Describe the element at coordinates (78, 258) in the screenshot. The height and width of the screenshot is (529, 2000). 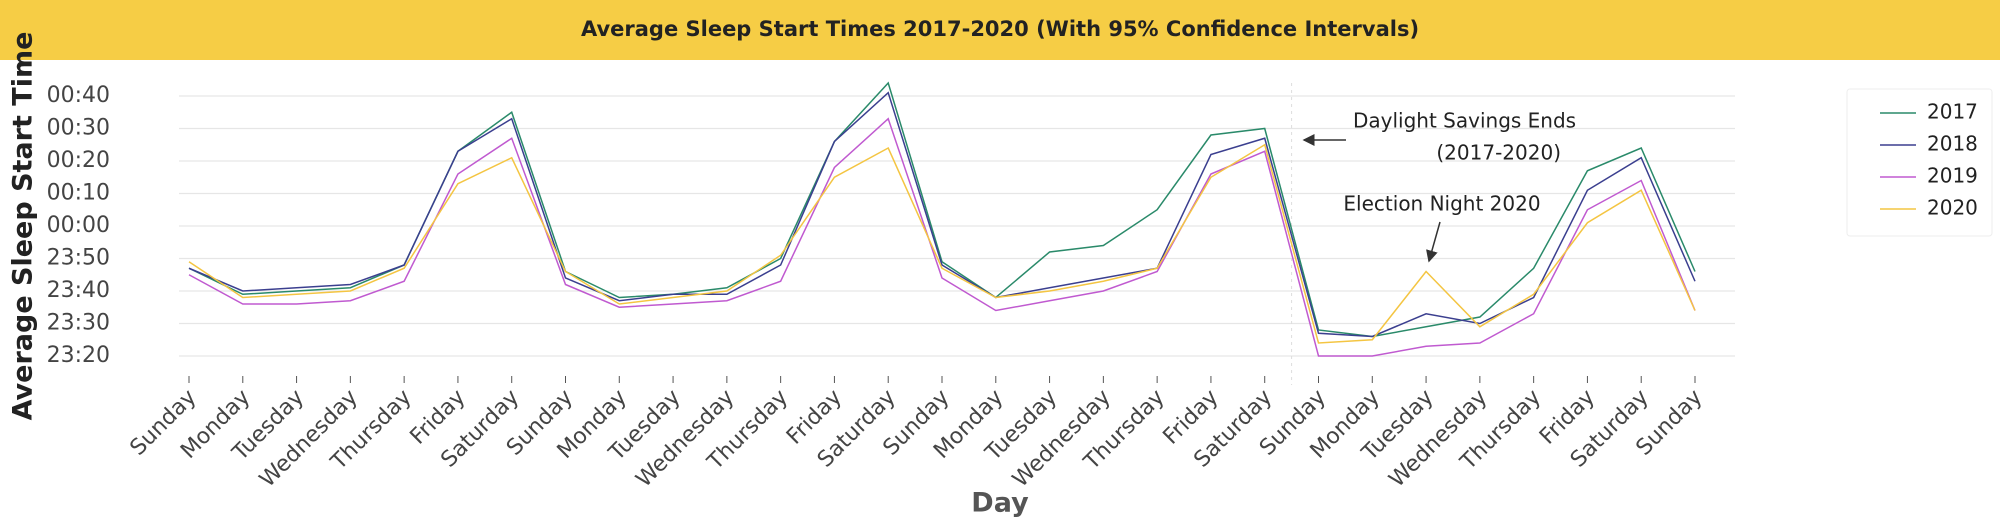
I see `y-tick-label: 23:50` at that location.